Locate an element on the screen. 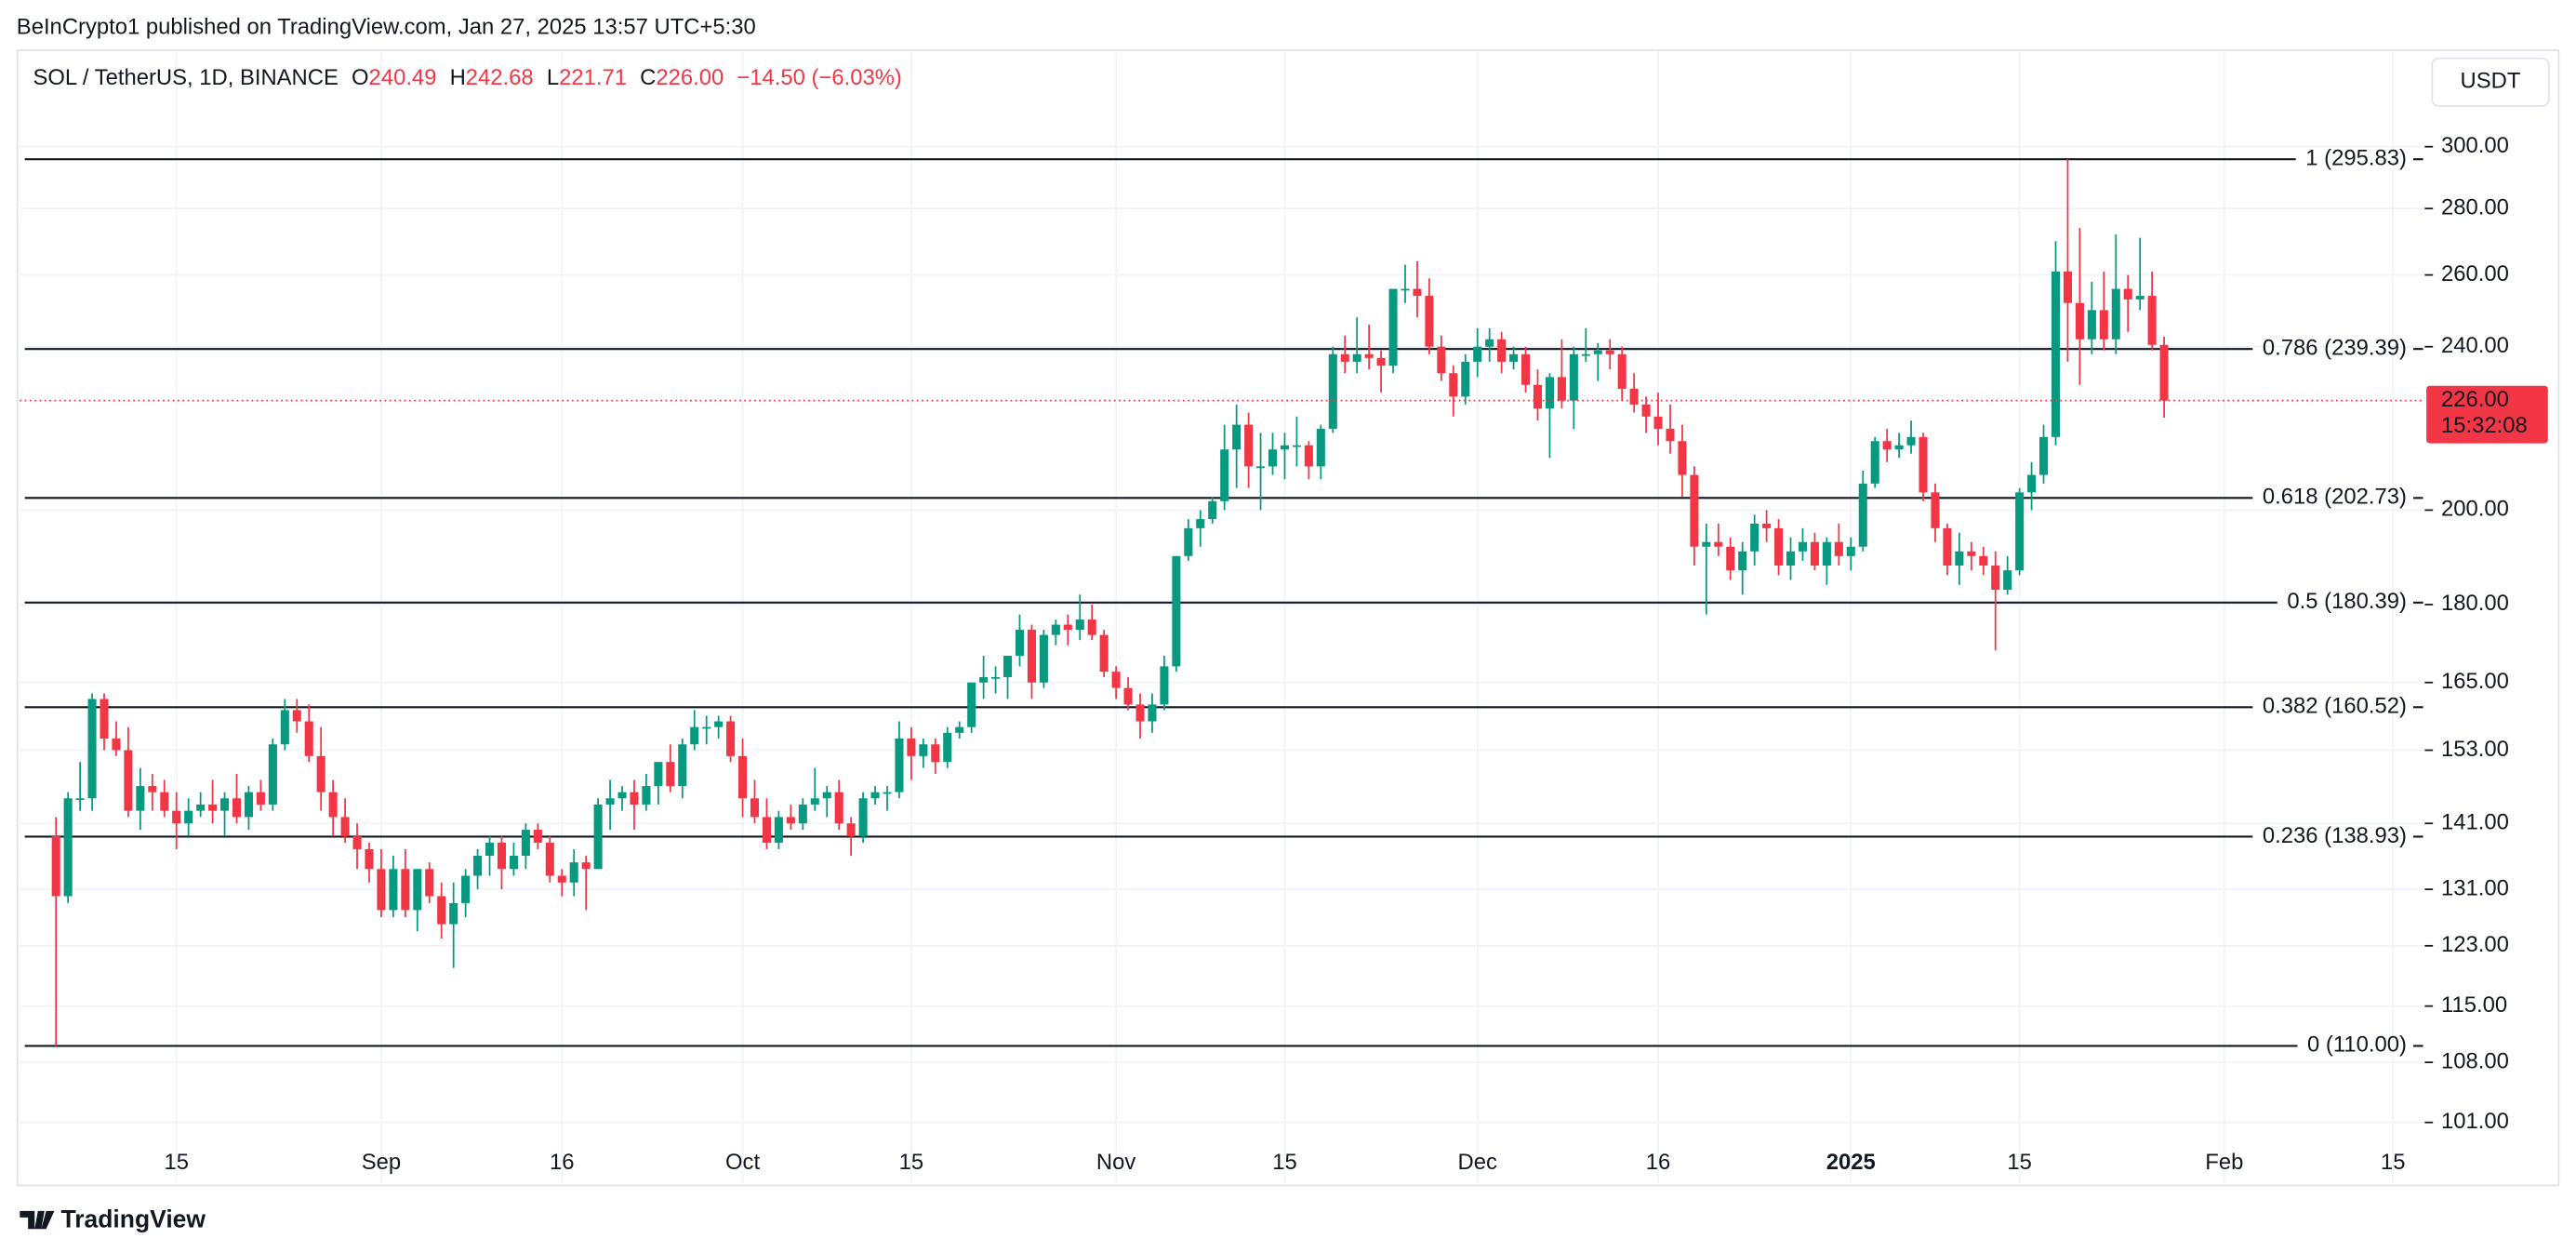 This screenshot has width=2576, height=1252. legend-change: −14.50 (−6.03%) is located at coordinates (819, 77).